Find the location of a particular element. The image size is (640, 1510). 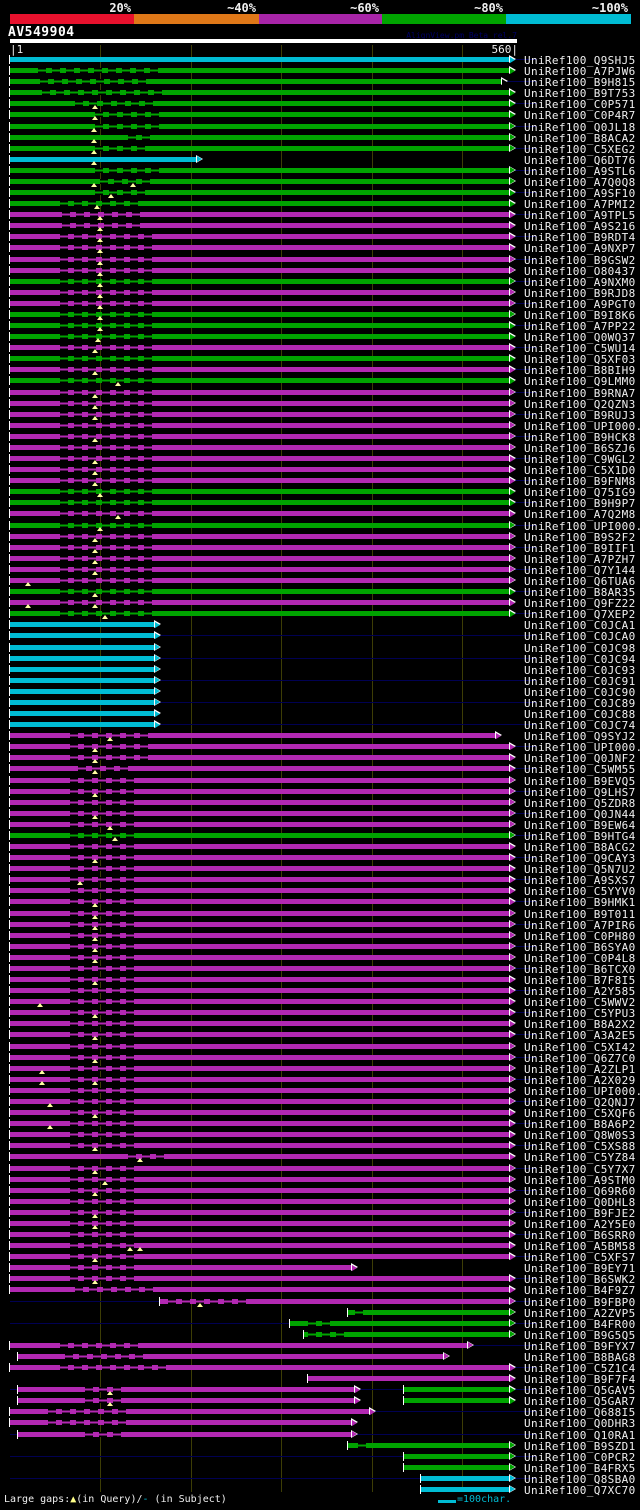

hit-label: UniRef100_A9NXP7 is located at coordinates (580, 249).